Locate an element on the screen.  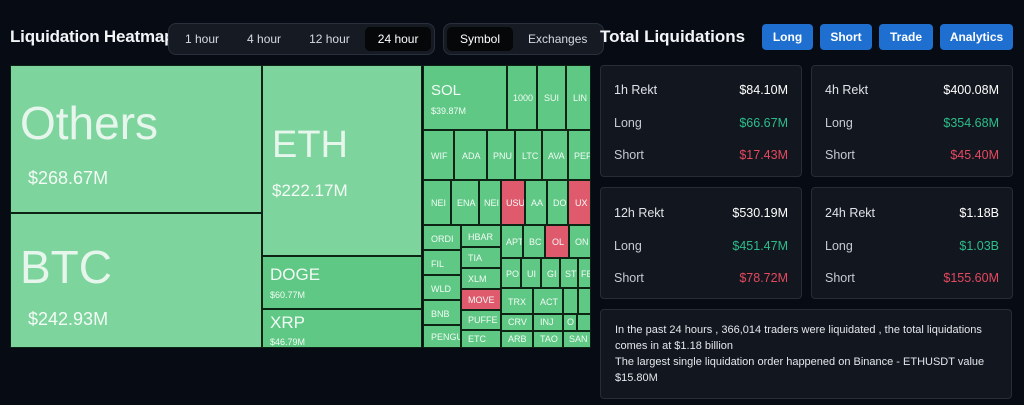
tile-act: ACT is located at coordinates (548, 301).